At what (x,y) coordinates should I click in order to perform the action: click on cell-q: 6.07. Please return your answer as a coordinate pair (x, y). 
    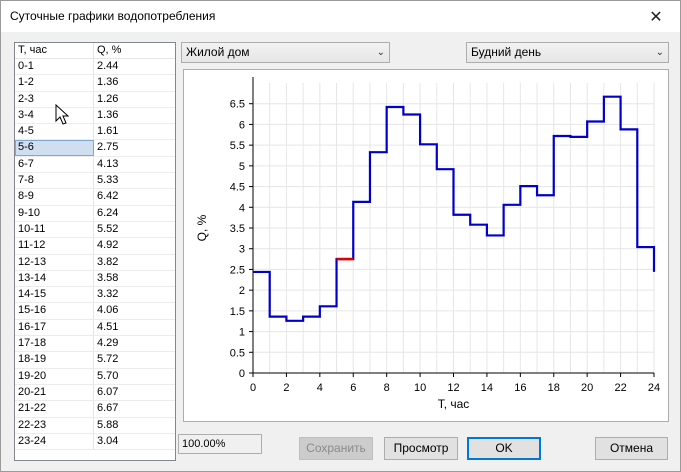
    Looking at the image, I should click on (108, 391).